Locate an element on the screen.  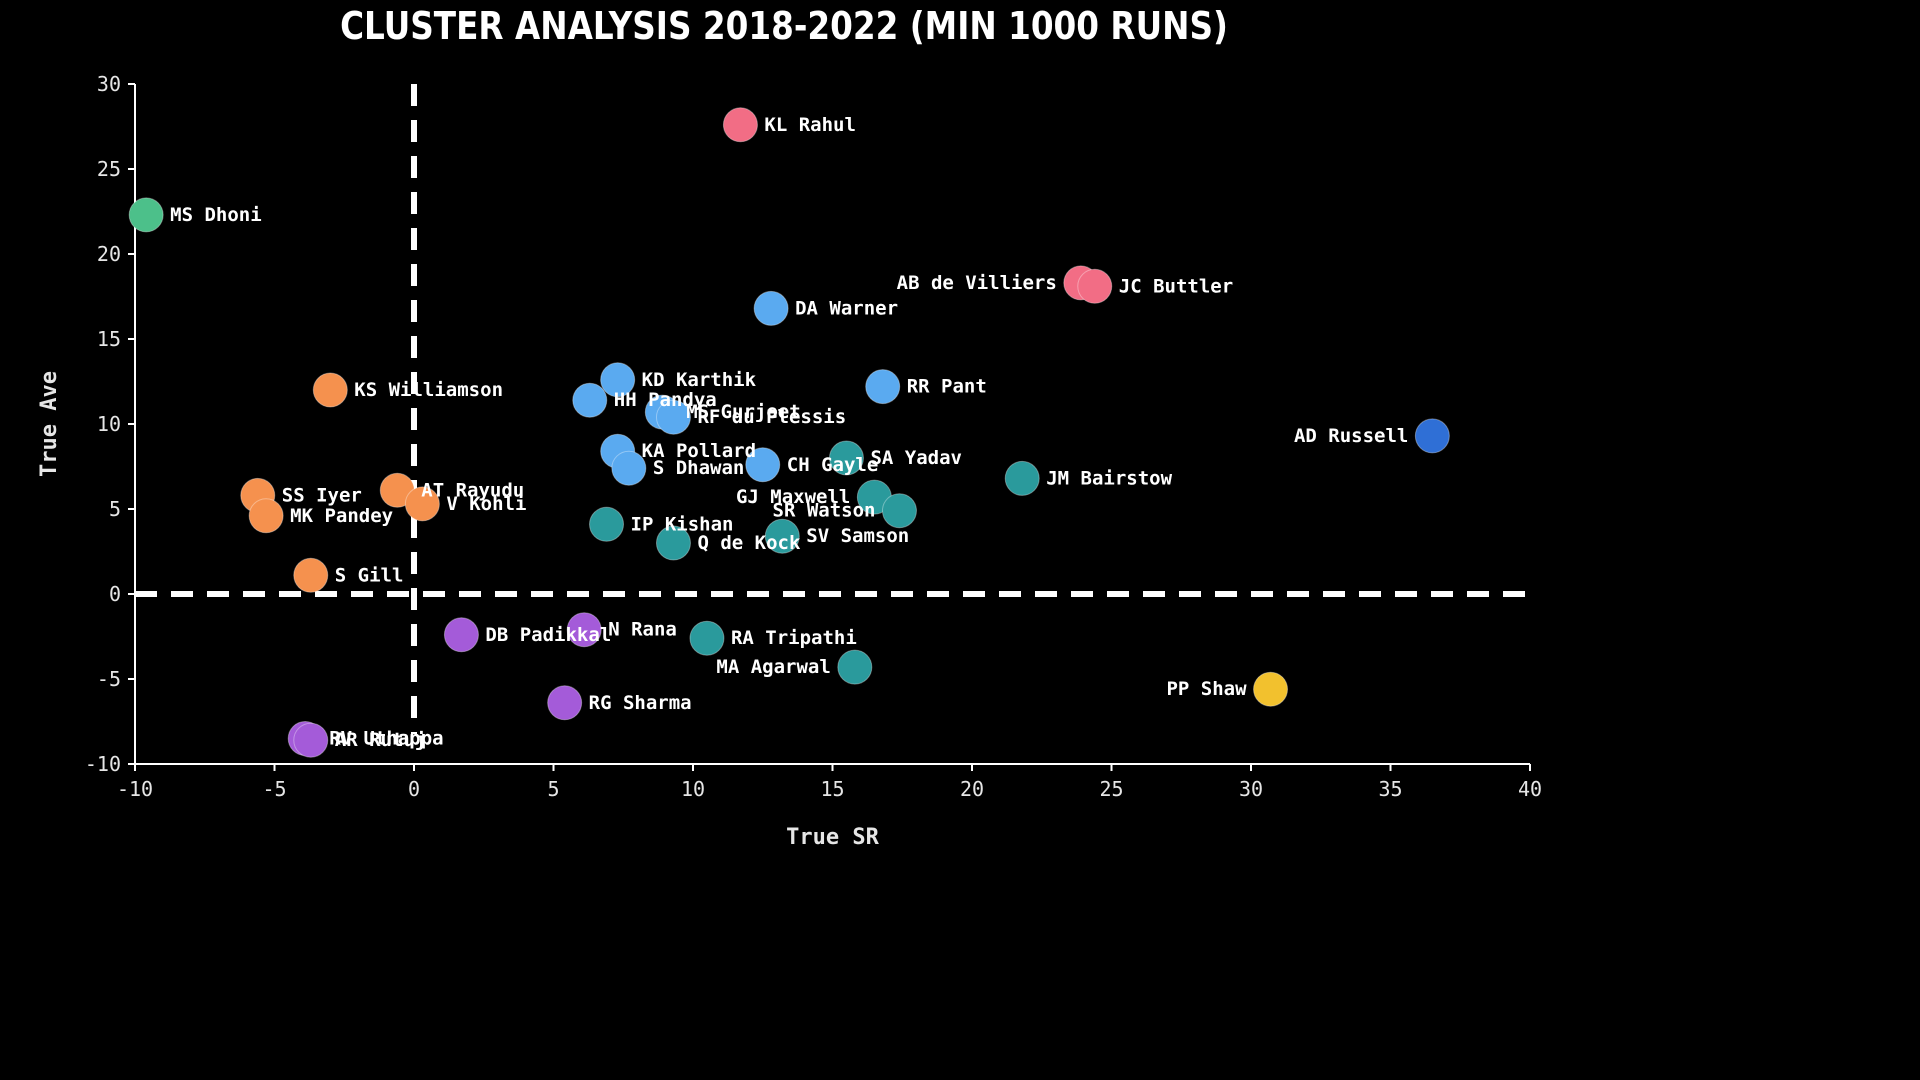
data-point-label: S Gill is located at coordinates (369, 575).